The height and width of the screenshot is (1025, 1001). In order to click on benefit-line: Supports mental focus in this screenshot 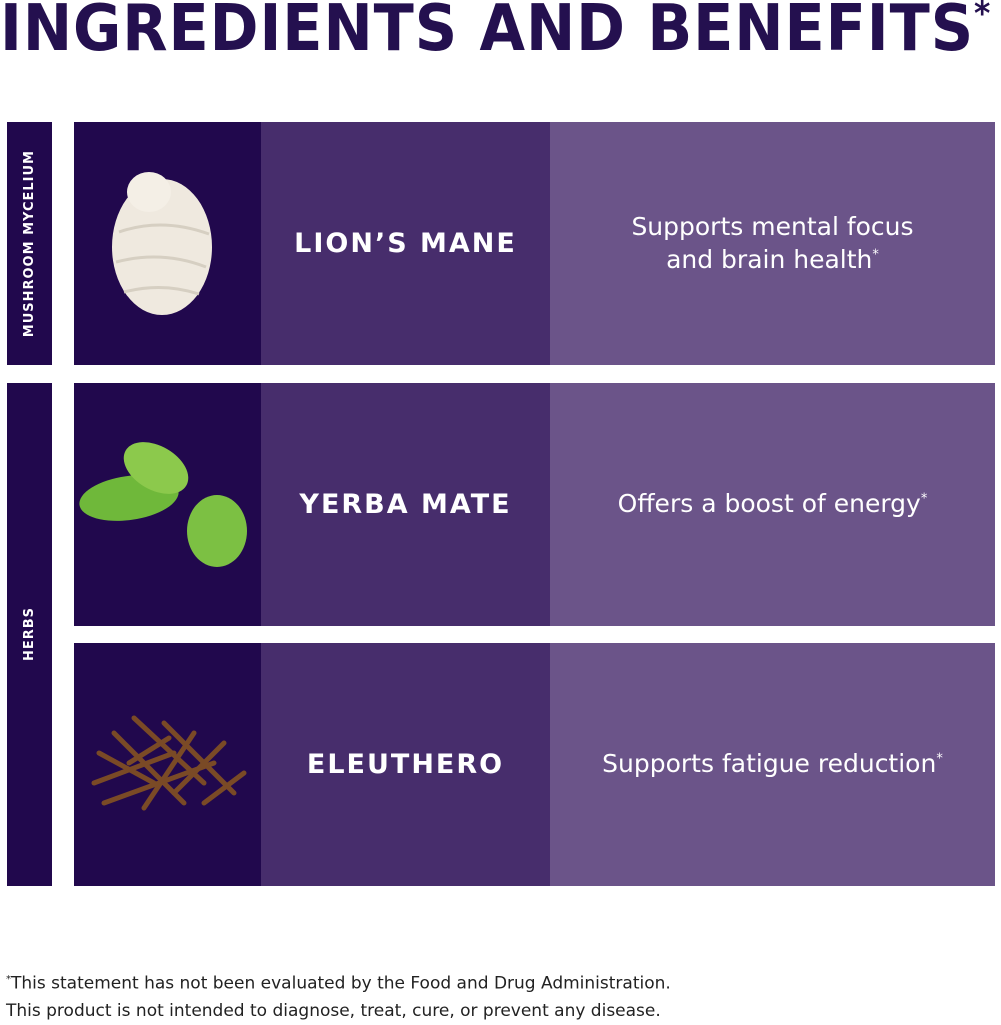, I will do `click(772, 226)`.